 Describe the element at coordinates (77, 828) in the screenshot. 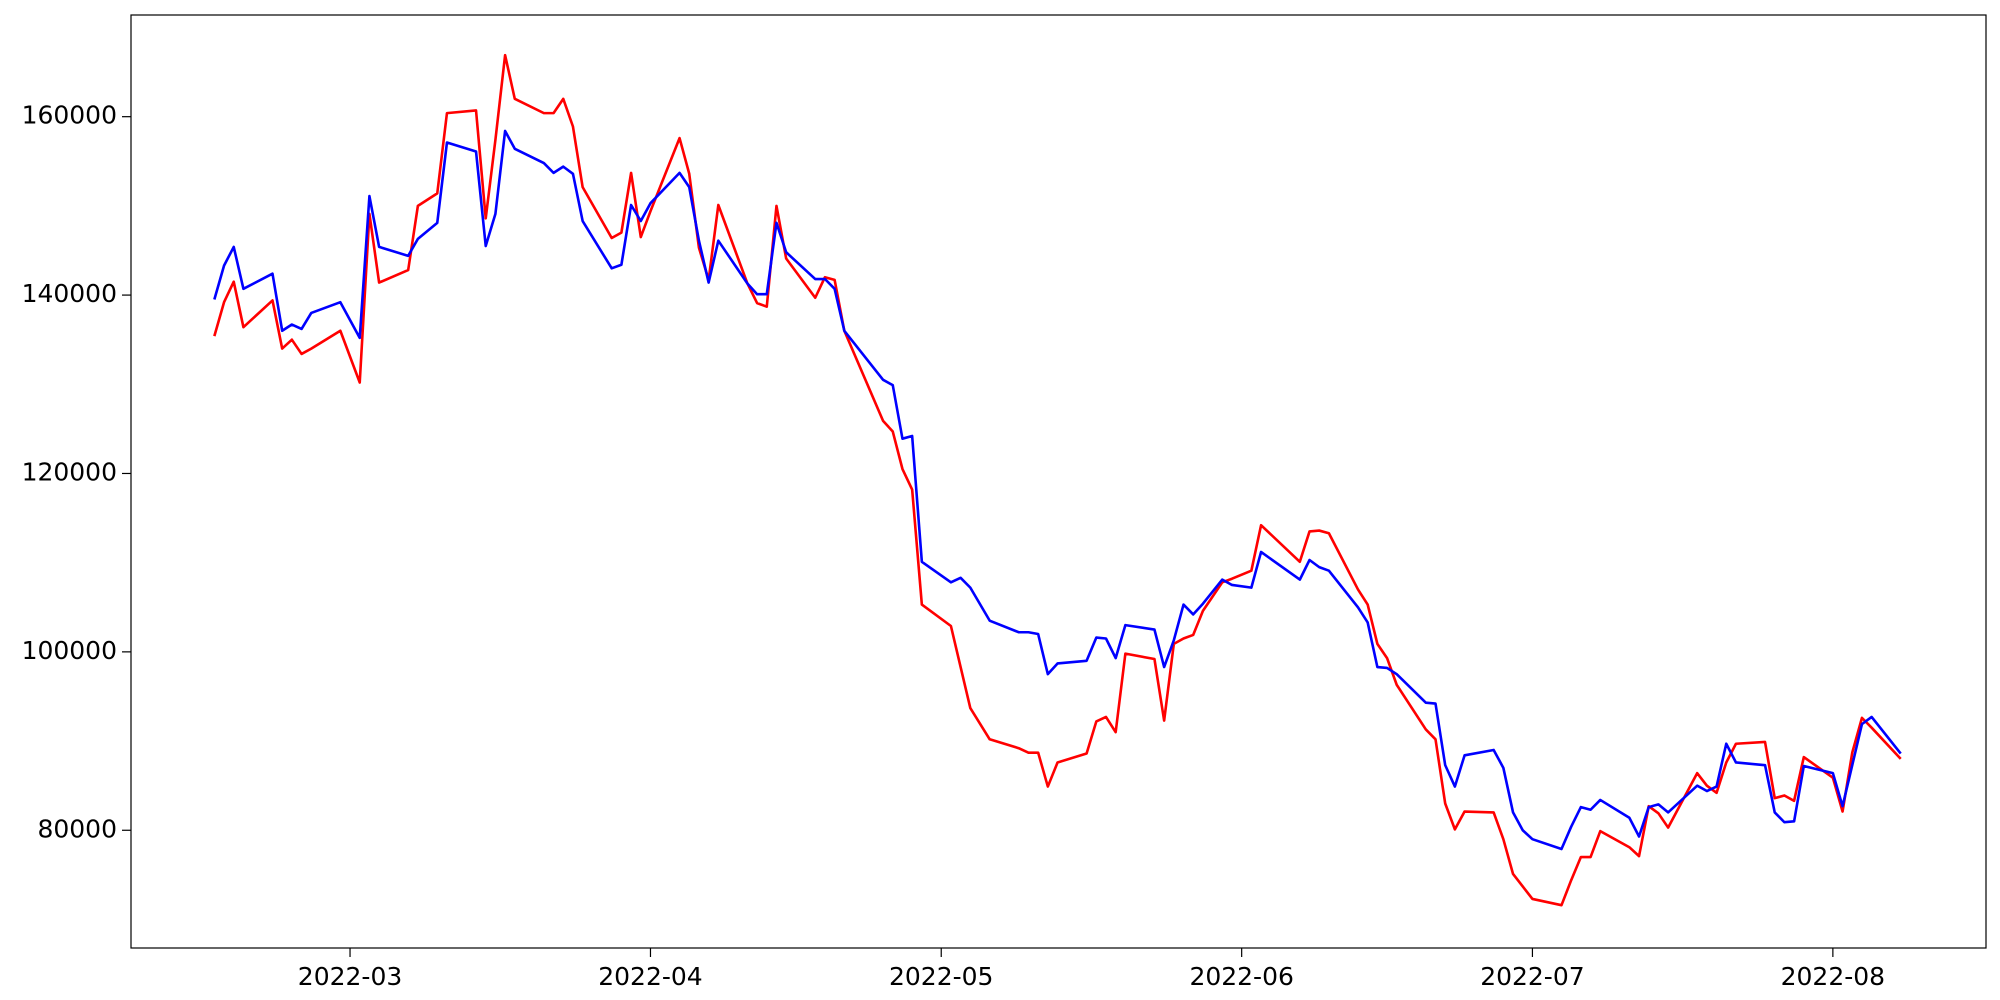

I see `y-tick-label: 80000` at that location.